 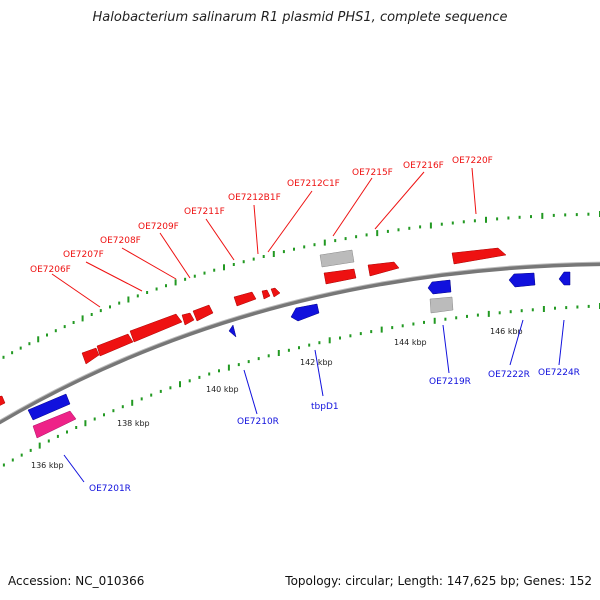 I want to click on gene-label: OE7206F, so click(x=50, y=270).